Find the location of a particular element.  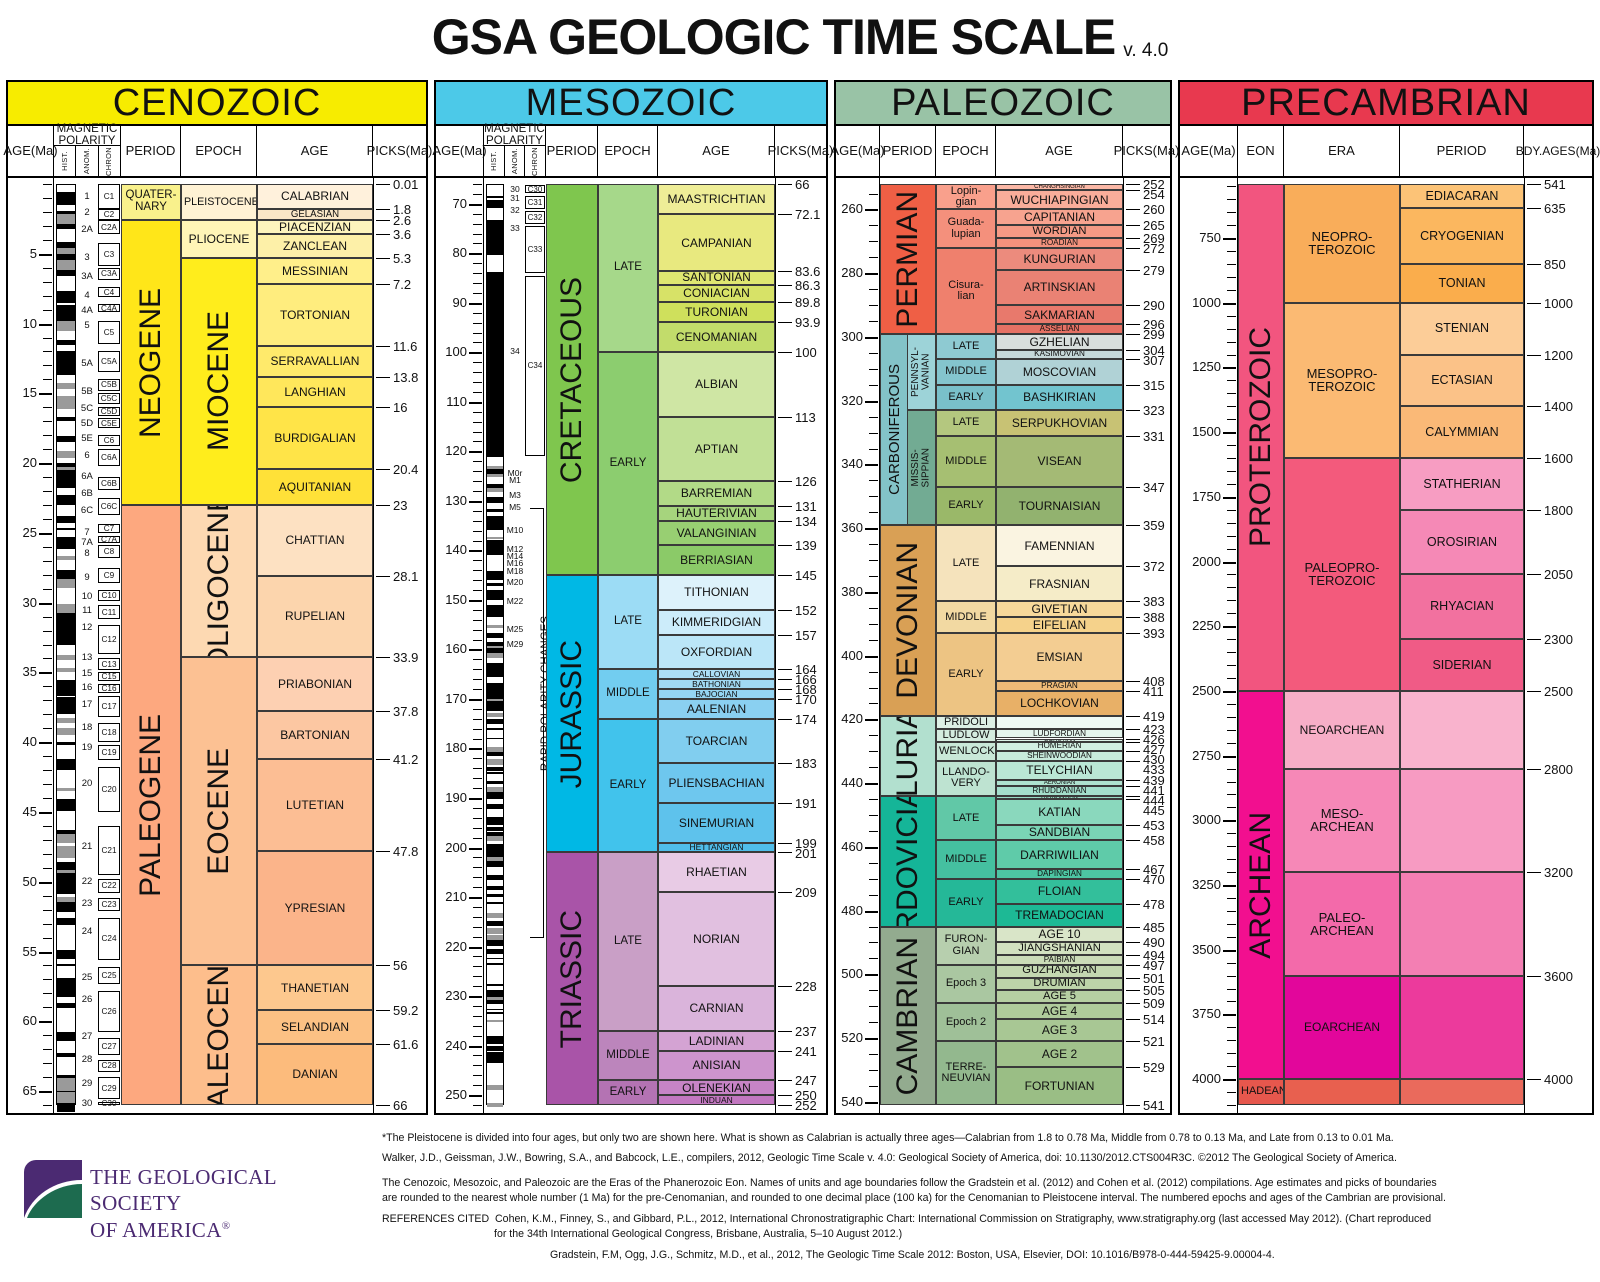

pick-label: 529 is located at coordinates (1154, 1067).